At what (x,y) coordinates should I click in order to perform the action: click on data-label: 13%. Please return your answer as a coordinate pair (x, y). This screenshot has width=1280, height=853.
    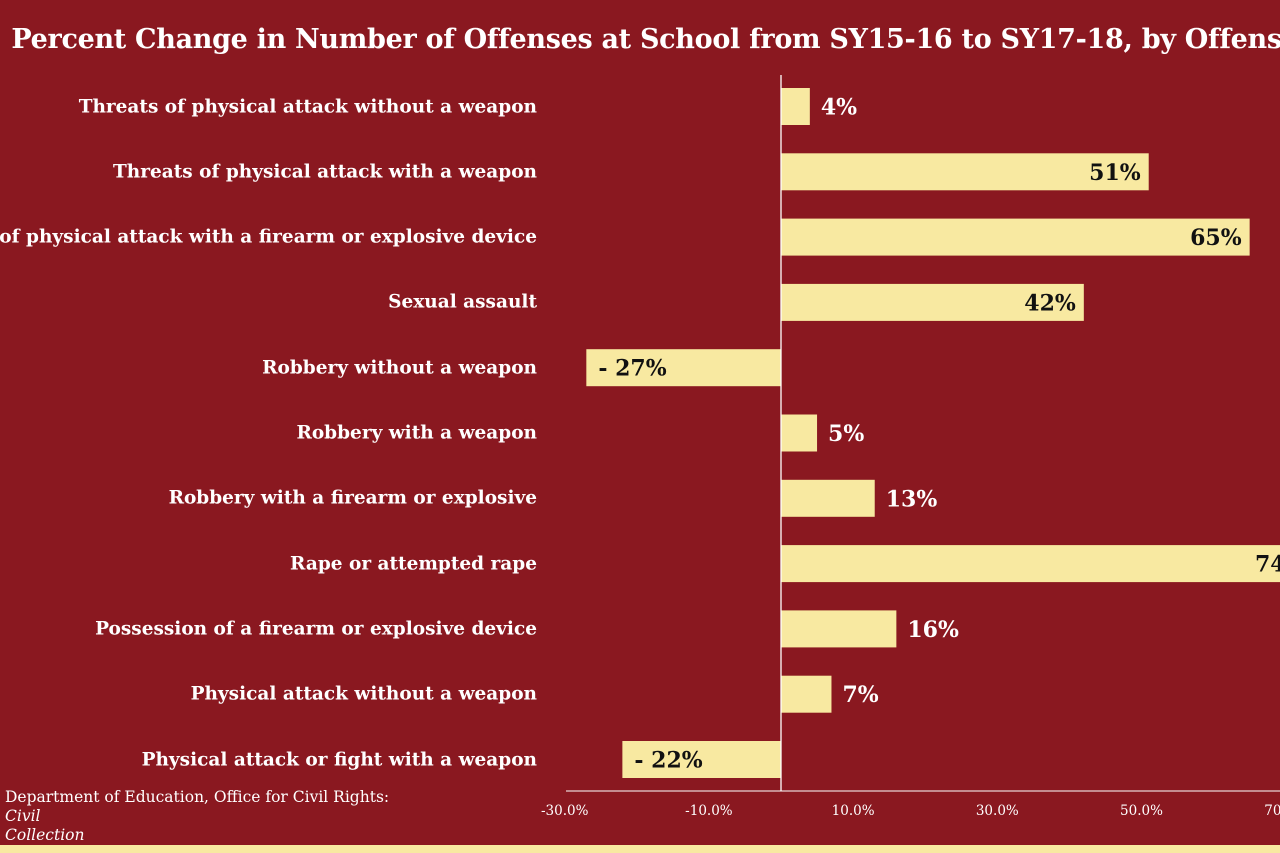
    Looking at the image, I should click on (912, 499).